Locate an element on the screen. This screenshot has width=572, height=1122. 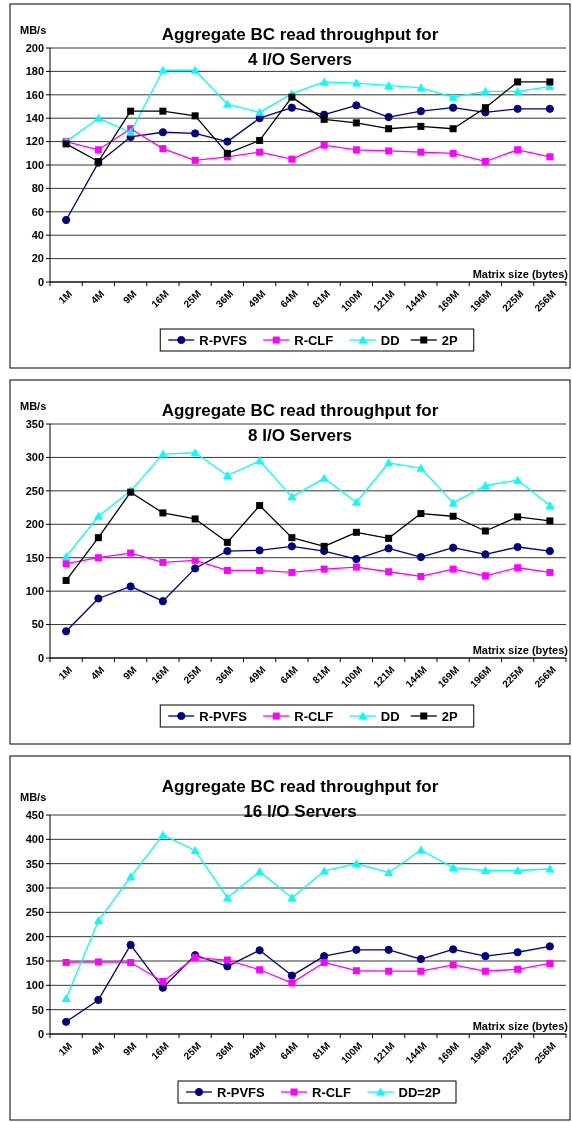
y-tick-label: 400 is located at coordinates (34, 839).